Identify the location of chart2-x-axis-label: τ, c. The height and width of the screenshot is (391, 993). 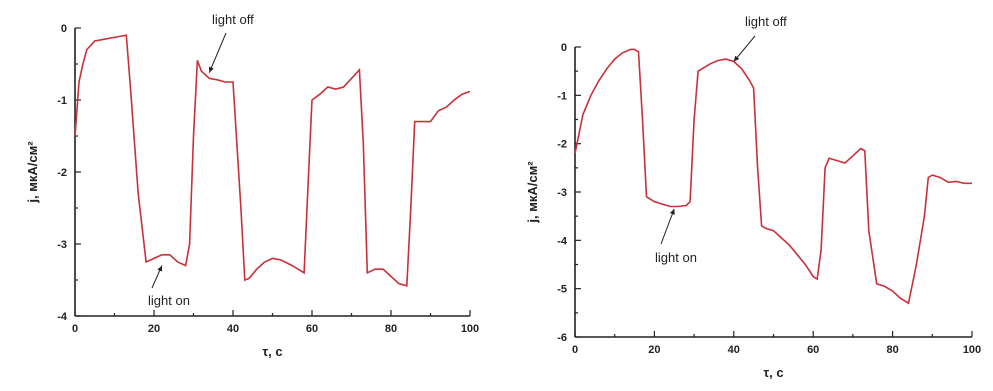
(773, 372).